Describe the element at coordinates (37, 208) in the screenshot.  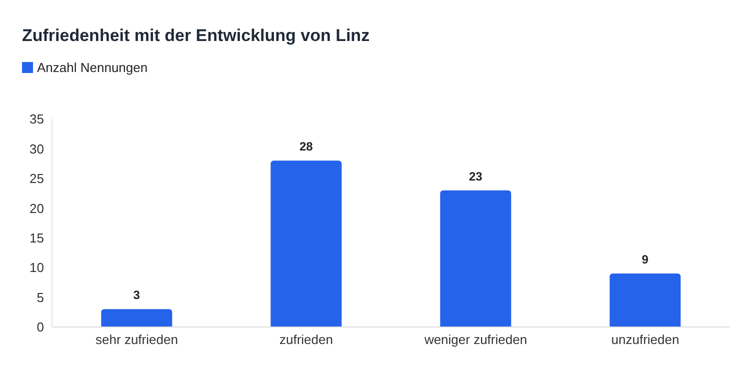
I see `y-tick-label: 20` at that location.